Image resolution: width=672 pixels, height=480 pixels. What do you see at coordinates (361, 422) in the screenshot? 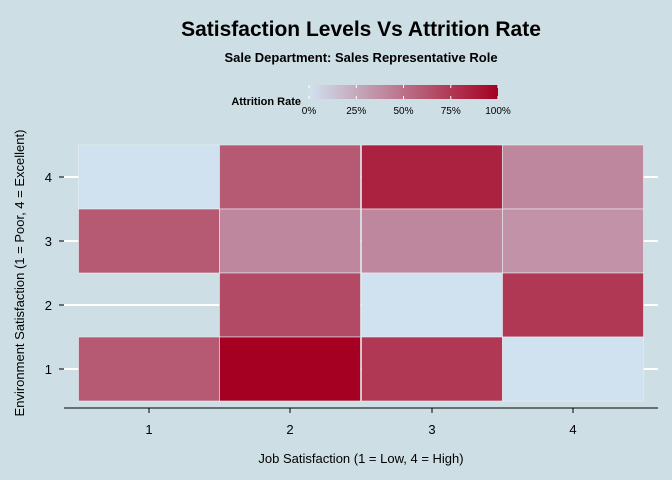
I see `x-axis-ticks: 1 2 3 4` at bounding box center [361, 422].